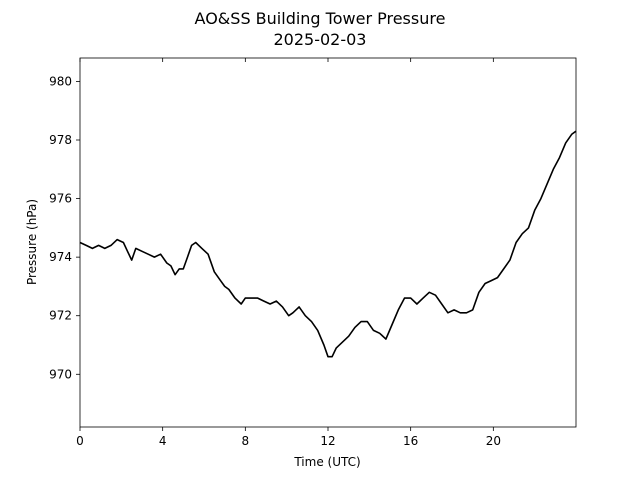 This screenshot has height=484, width=640. I want to click on chart-subtitle: 2025-02-03, so click(320, 39).